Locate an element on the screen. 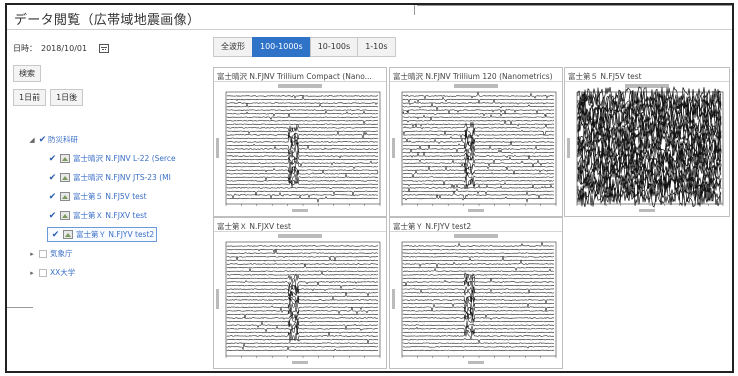 This screenshot has height=376, width=738. station-label: 富士第５ N.FJ5V test is located at coordinates (110, 196).